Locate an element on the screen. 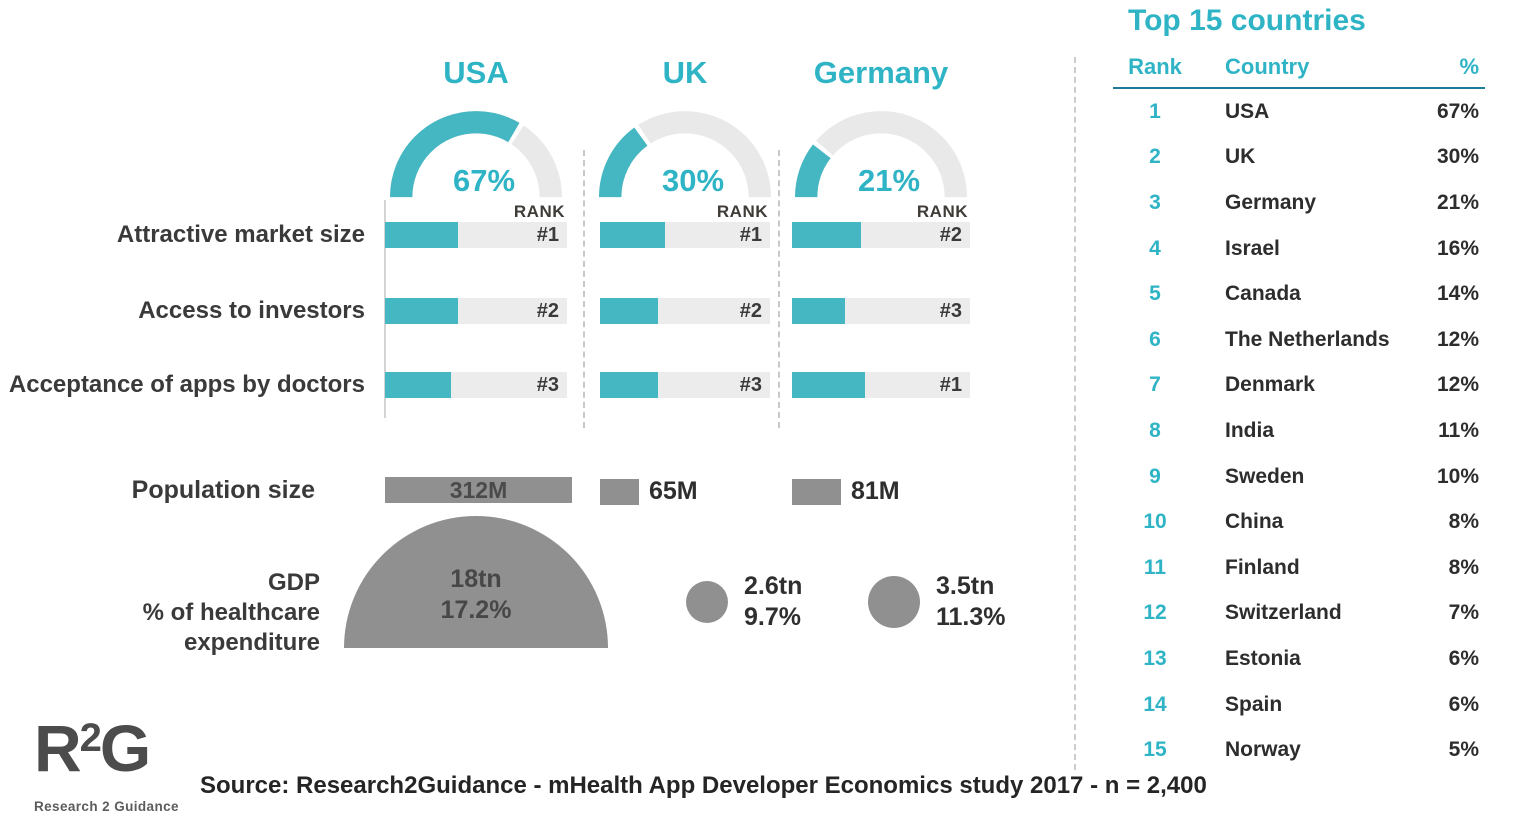  population-uk: 65M is located at coordinates (649, 491).